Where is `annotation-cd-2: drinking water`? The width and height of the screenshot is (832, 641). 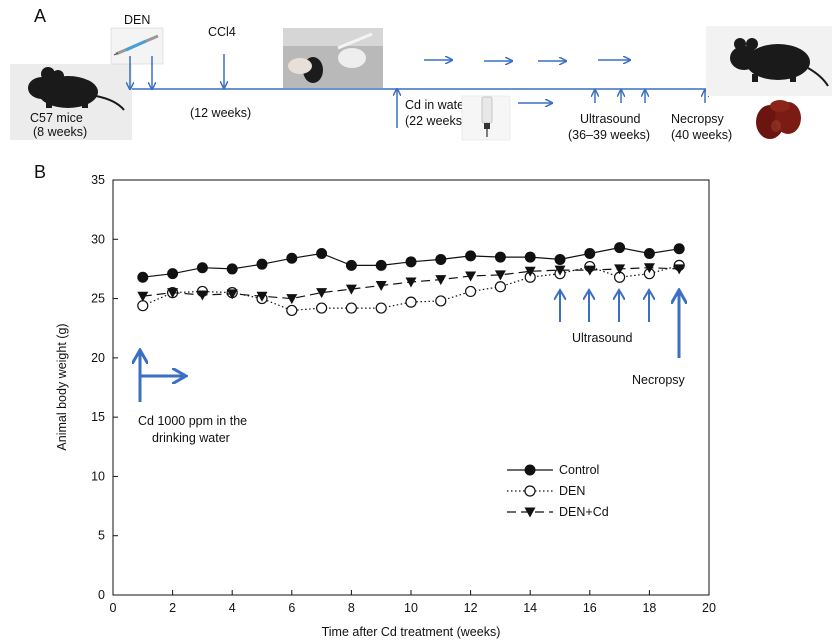
annotation-cd-2: drinking water is located at coordinates (191, 438).